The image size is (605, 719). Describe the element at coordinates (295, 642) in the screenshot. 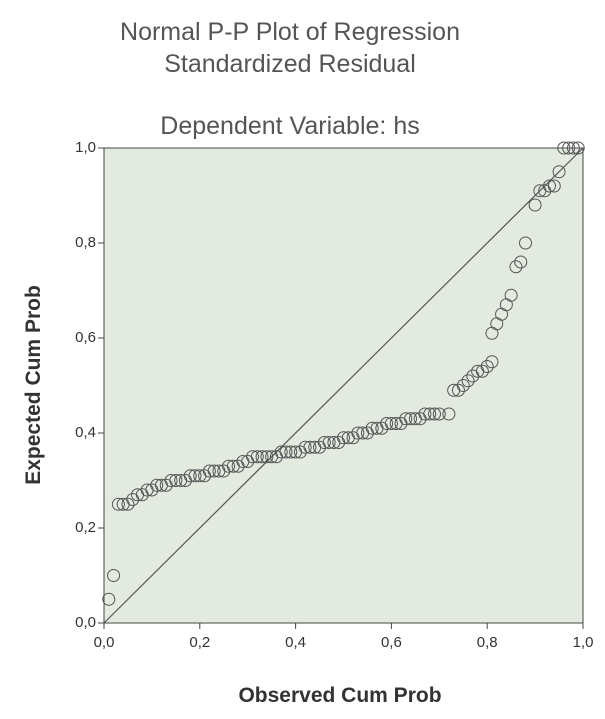

I see `x-tick-label: 0,4` at that location.